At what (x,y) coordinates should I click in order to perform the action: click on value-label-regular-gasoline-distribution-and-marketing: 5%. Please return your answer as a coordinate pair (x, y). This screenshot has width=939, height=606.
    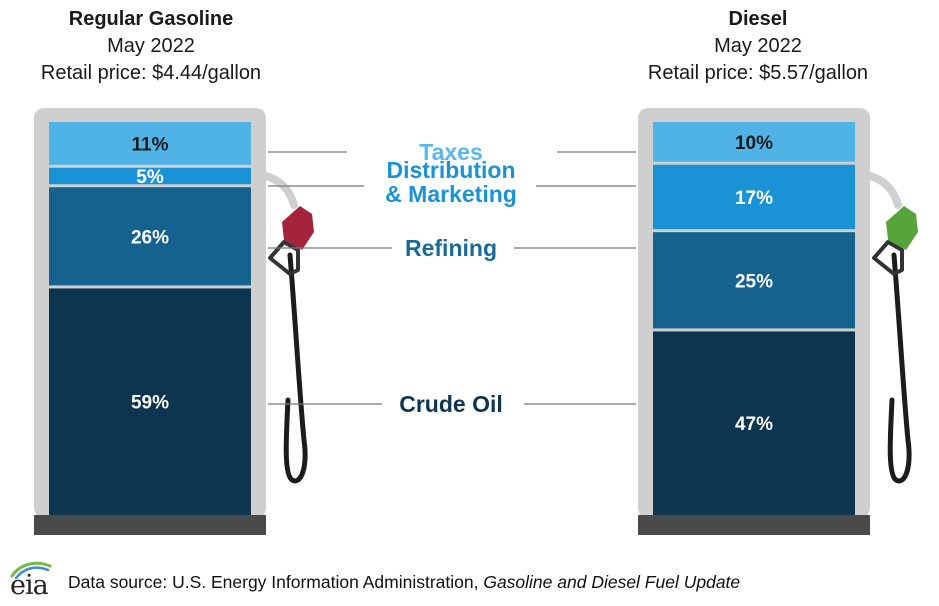
    Looking at the image, I should click on (150, 177).